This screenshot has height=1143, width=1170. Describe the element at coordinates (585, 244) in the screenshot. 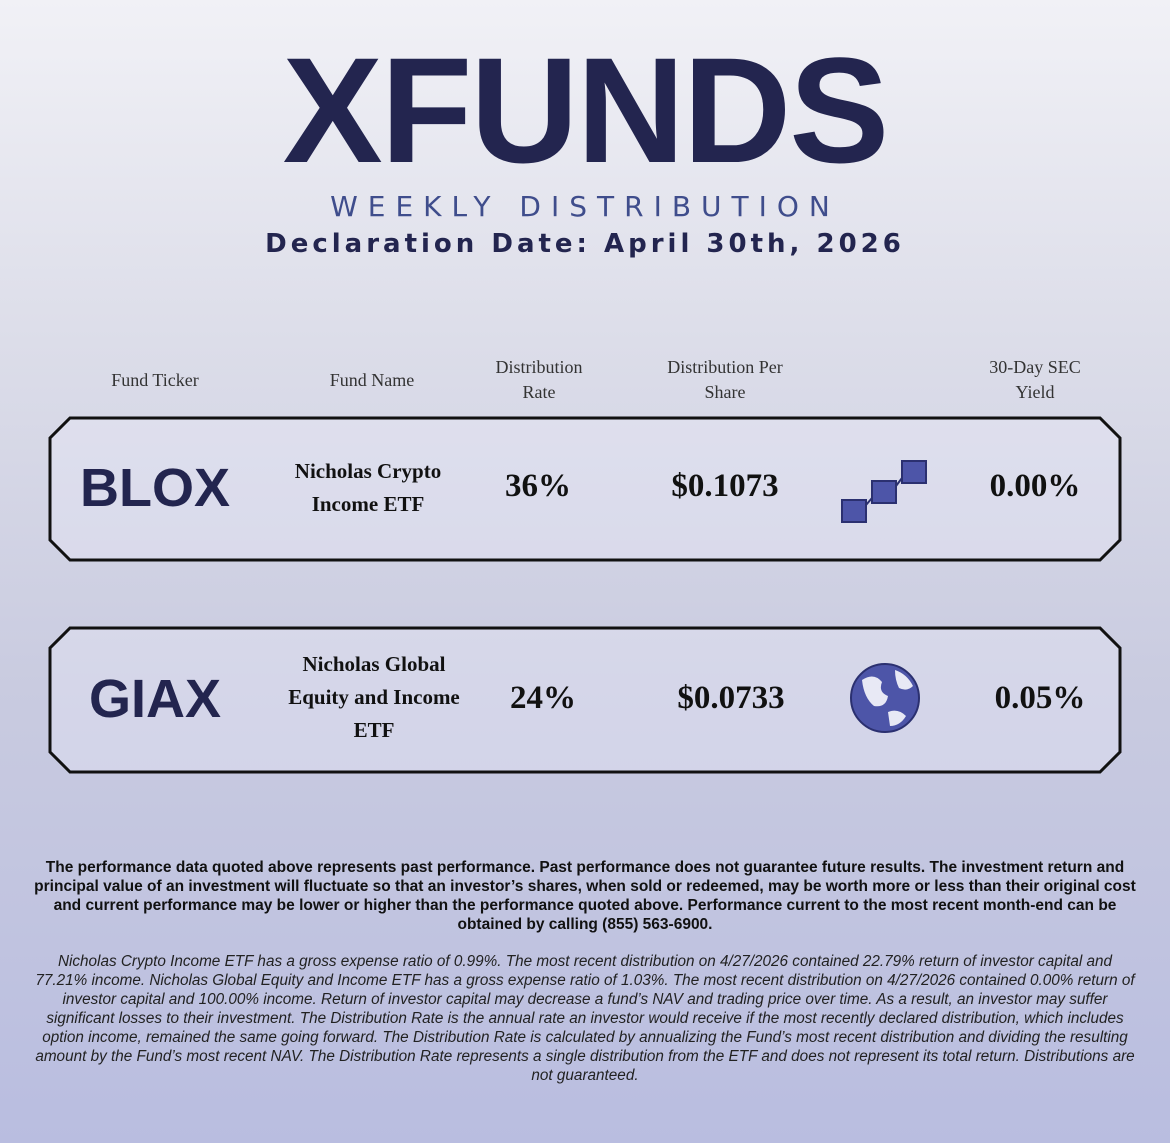

I see `declaration-date: Declaration Date: April 30th, 2026` at that location.